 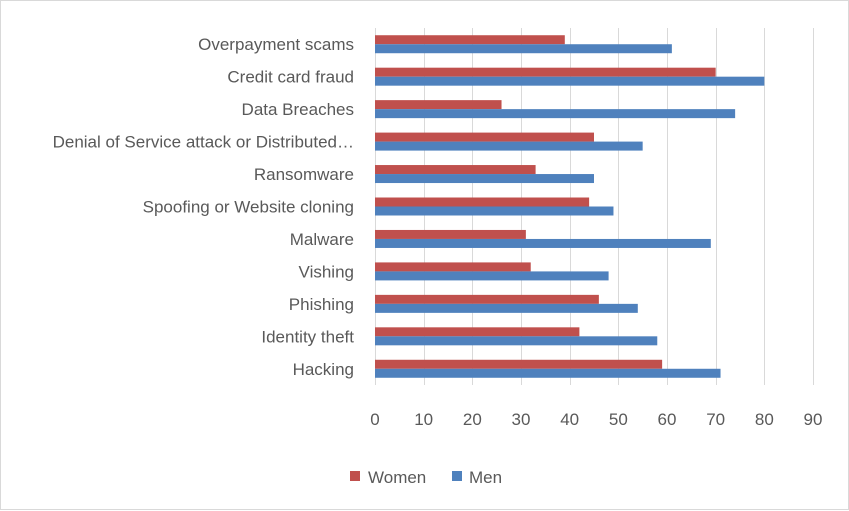 What do you see at coordinates (323, 369) in the screenshot?
I see `category-label-10: Hacking` at bounding box center [323, 369].